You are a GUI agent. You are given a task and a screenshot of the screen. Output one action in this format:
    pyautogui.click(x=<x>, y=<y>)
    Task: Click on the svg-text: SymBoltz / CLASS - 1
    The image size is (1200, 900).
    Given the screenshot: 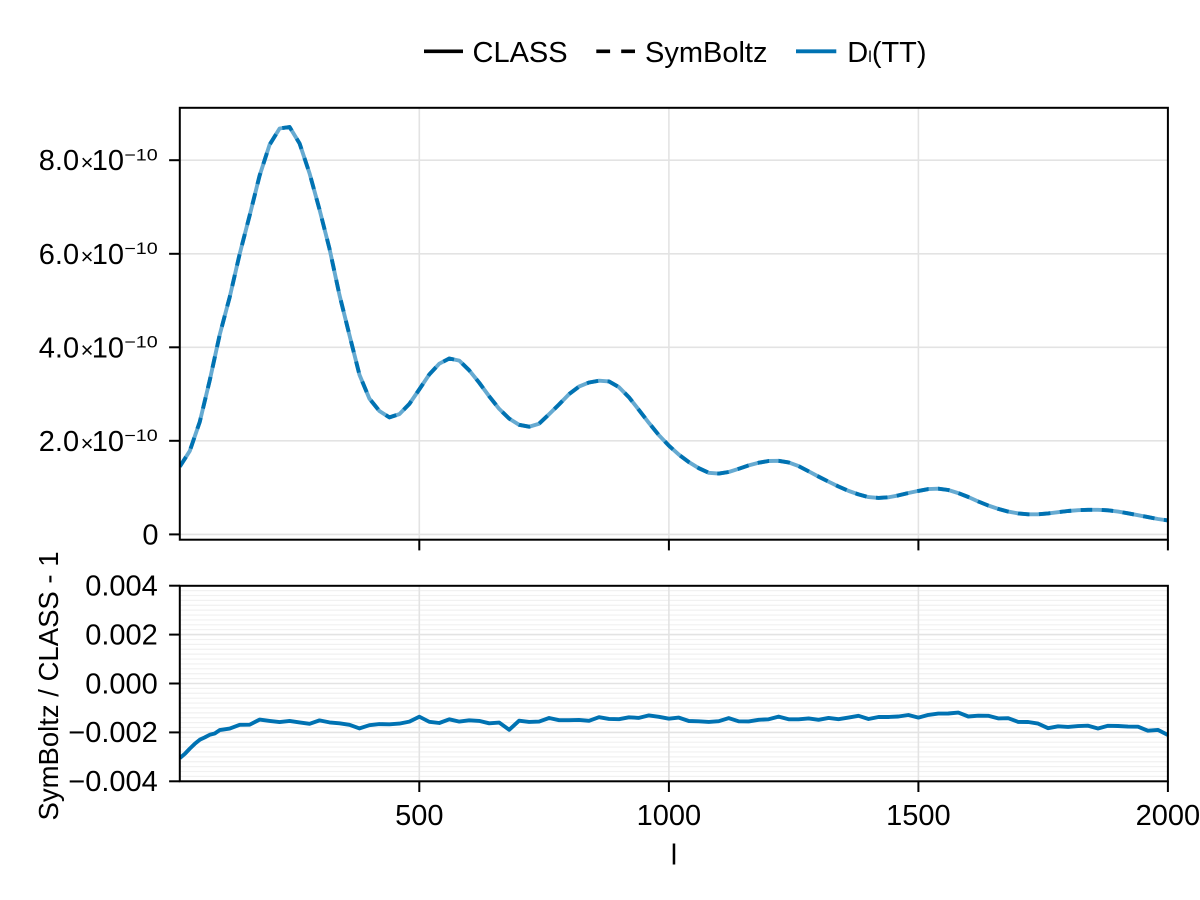 What is the action you would take?
    pyautogui.click(x=48, y=686)
    